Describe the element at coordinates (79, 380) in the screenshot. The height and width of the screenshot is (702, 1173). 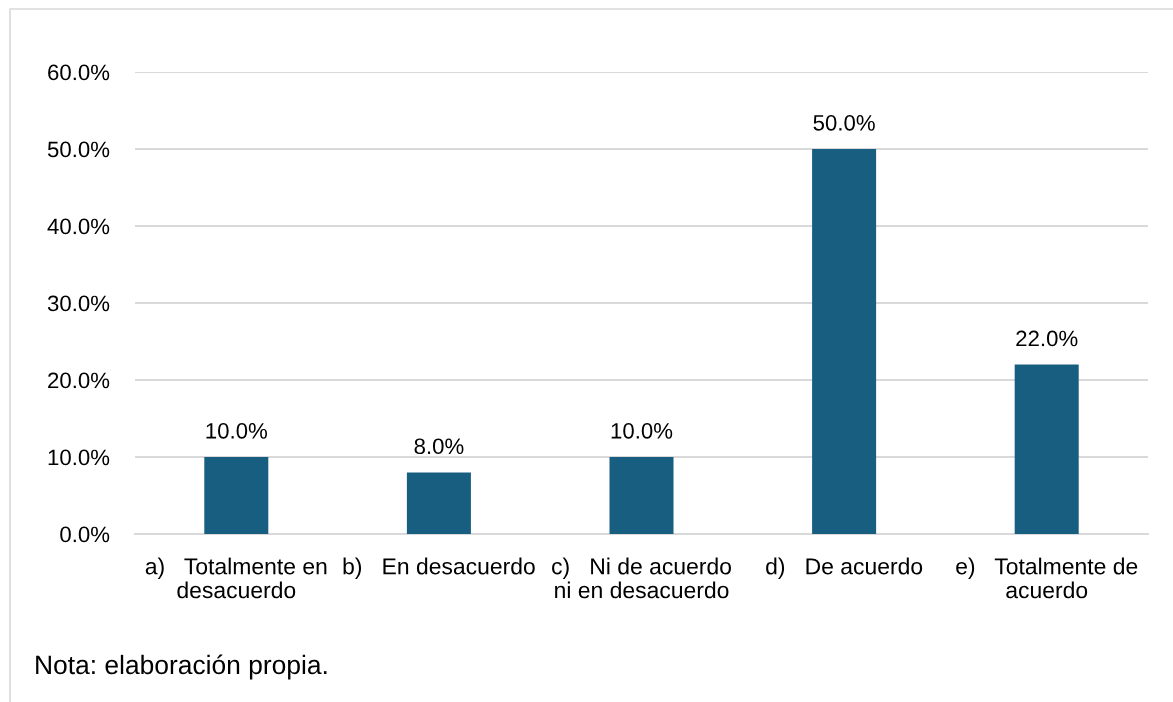
I see `y-tick-label: 20.0%` at that location.